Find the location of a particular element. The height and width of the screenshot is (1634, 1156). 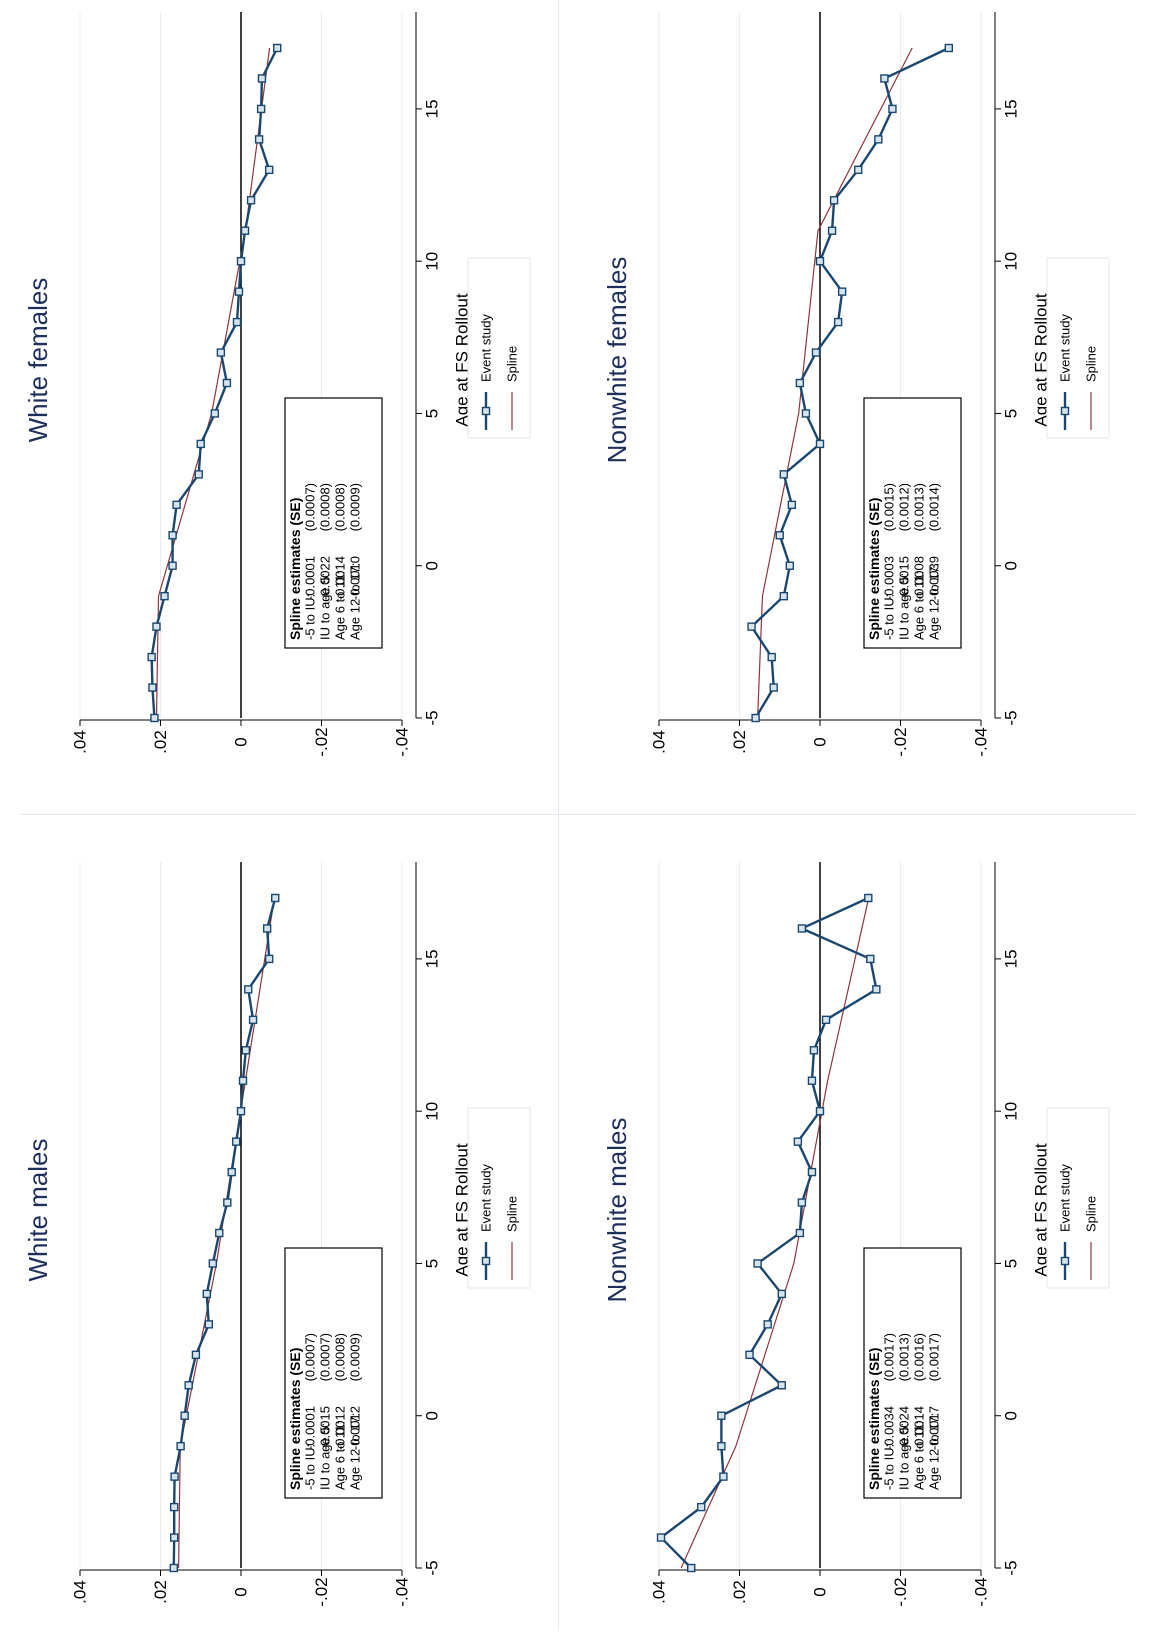

spline-row-estimate: -0.0014 is located at coordinates (340, 578).